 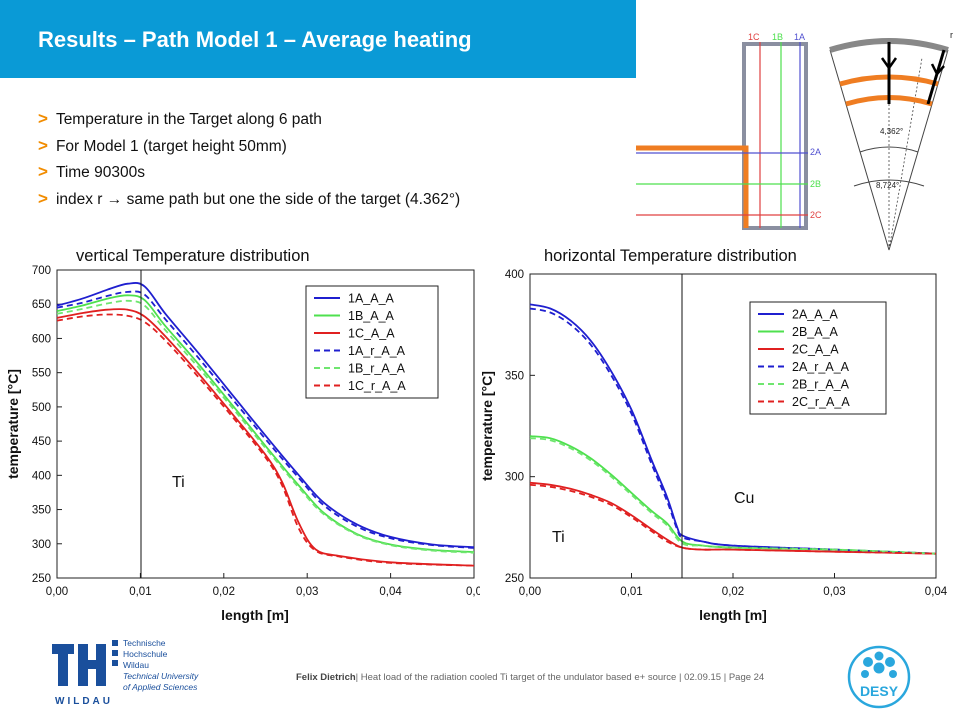 I want to click on label-r: r, so click(x=951, y=35).